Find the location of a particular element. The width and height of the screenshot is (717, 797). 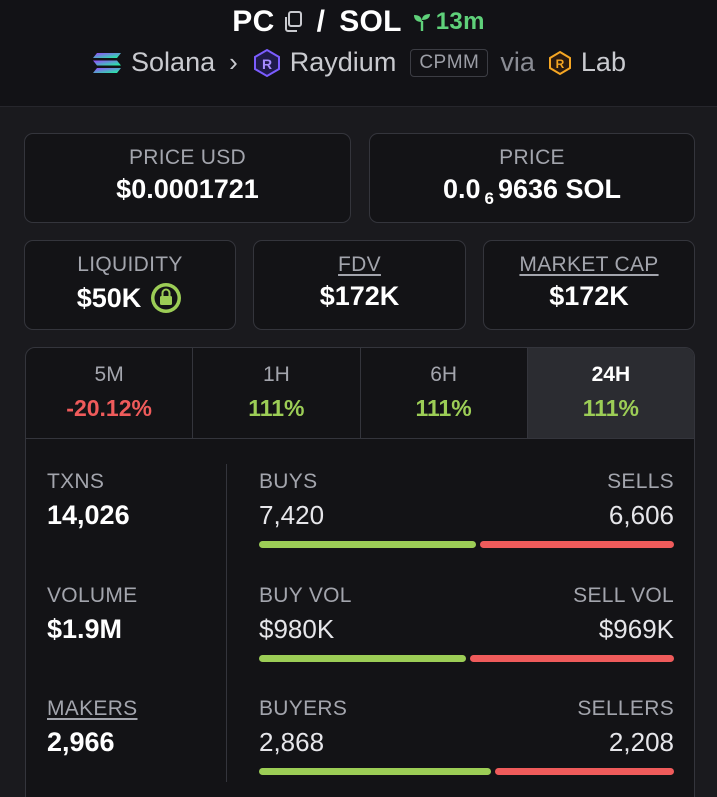

buys-value: 7,420 is located at coordinates (292, 515).